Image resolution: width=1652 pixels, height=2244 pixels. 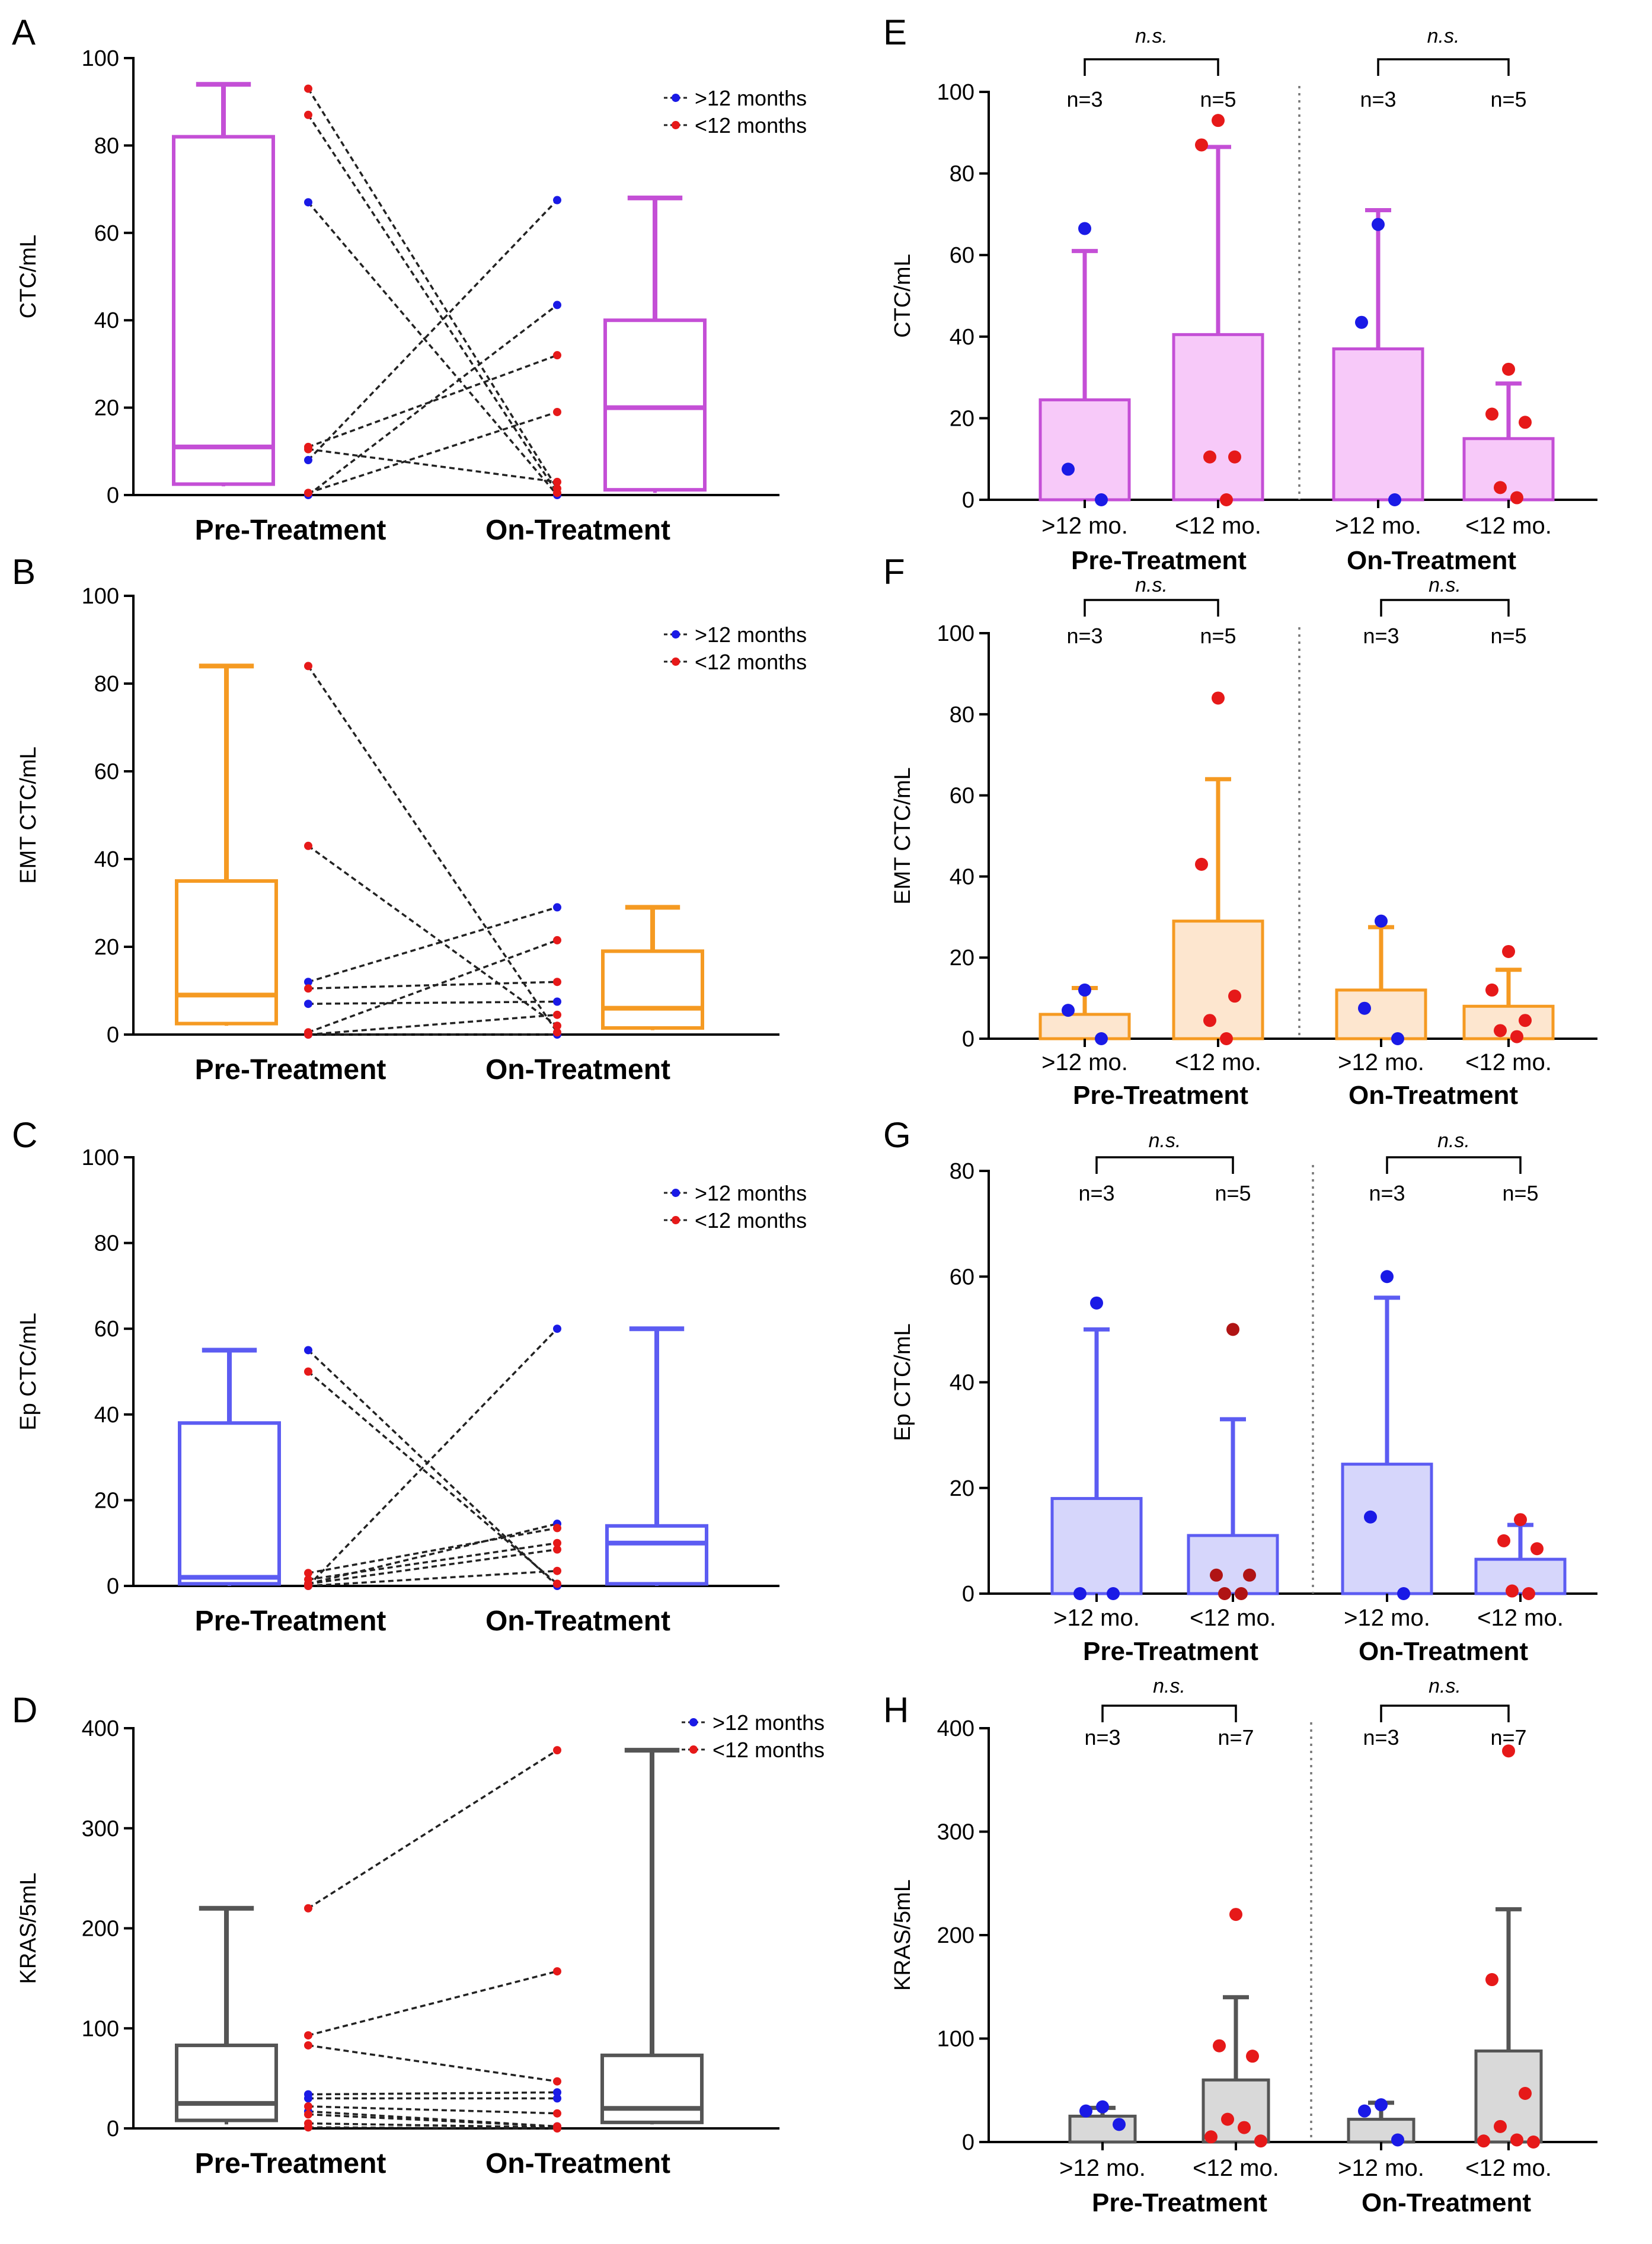 What do you see at coordinates (962, 1277) in the screenshot?
I see `y-tick-label: 60` at bounding box center [962, 1277].